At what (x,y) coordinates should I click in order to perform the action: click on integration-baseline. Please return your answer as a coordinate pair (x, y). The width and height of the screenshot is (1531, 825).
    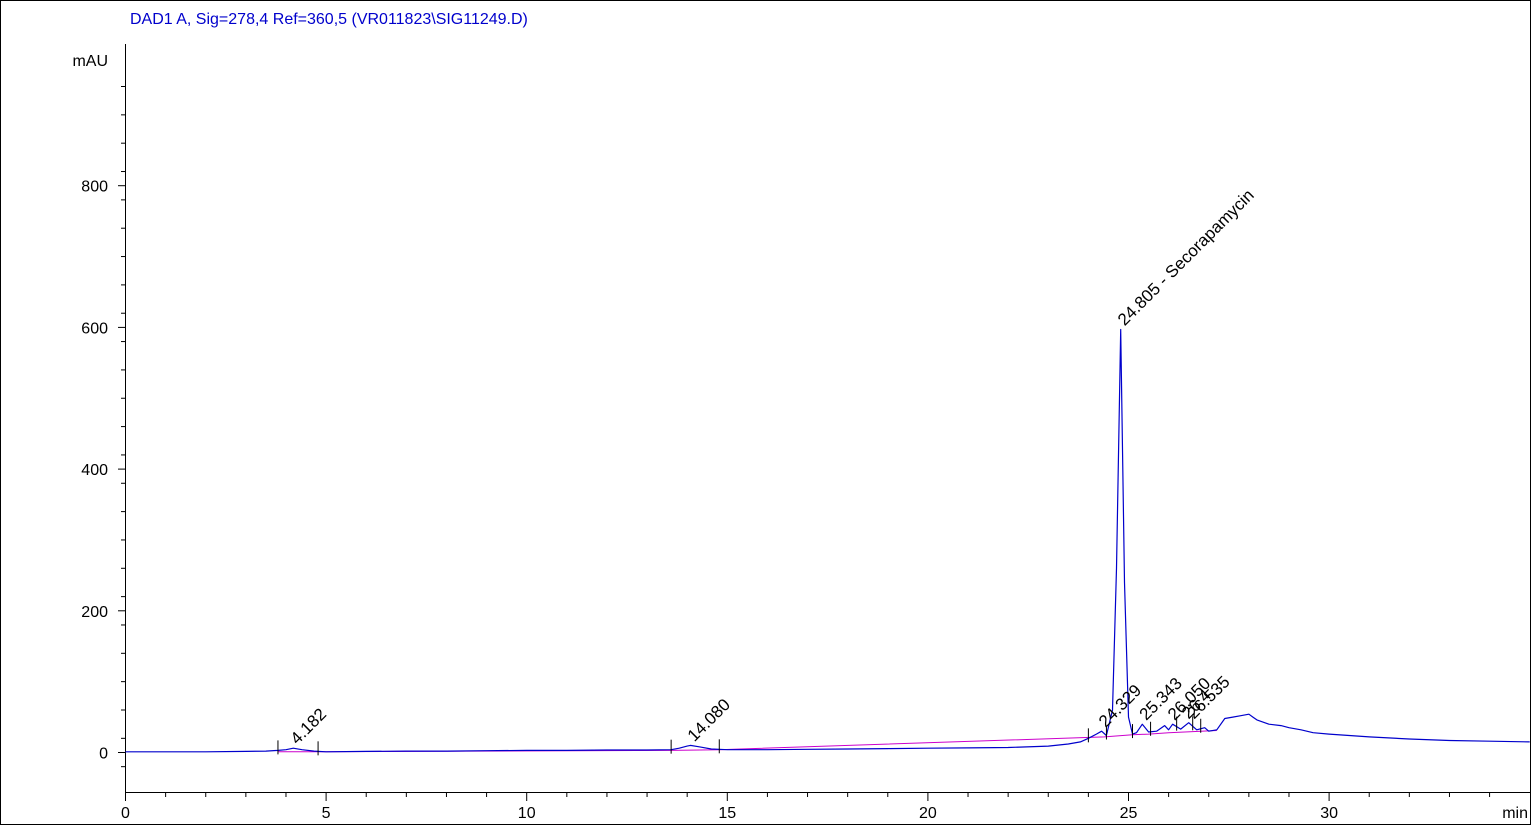
    Looking at the image, I should click on (747, 741).